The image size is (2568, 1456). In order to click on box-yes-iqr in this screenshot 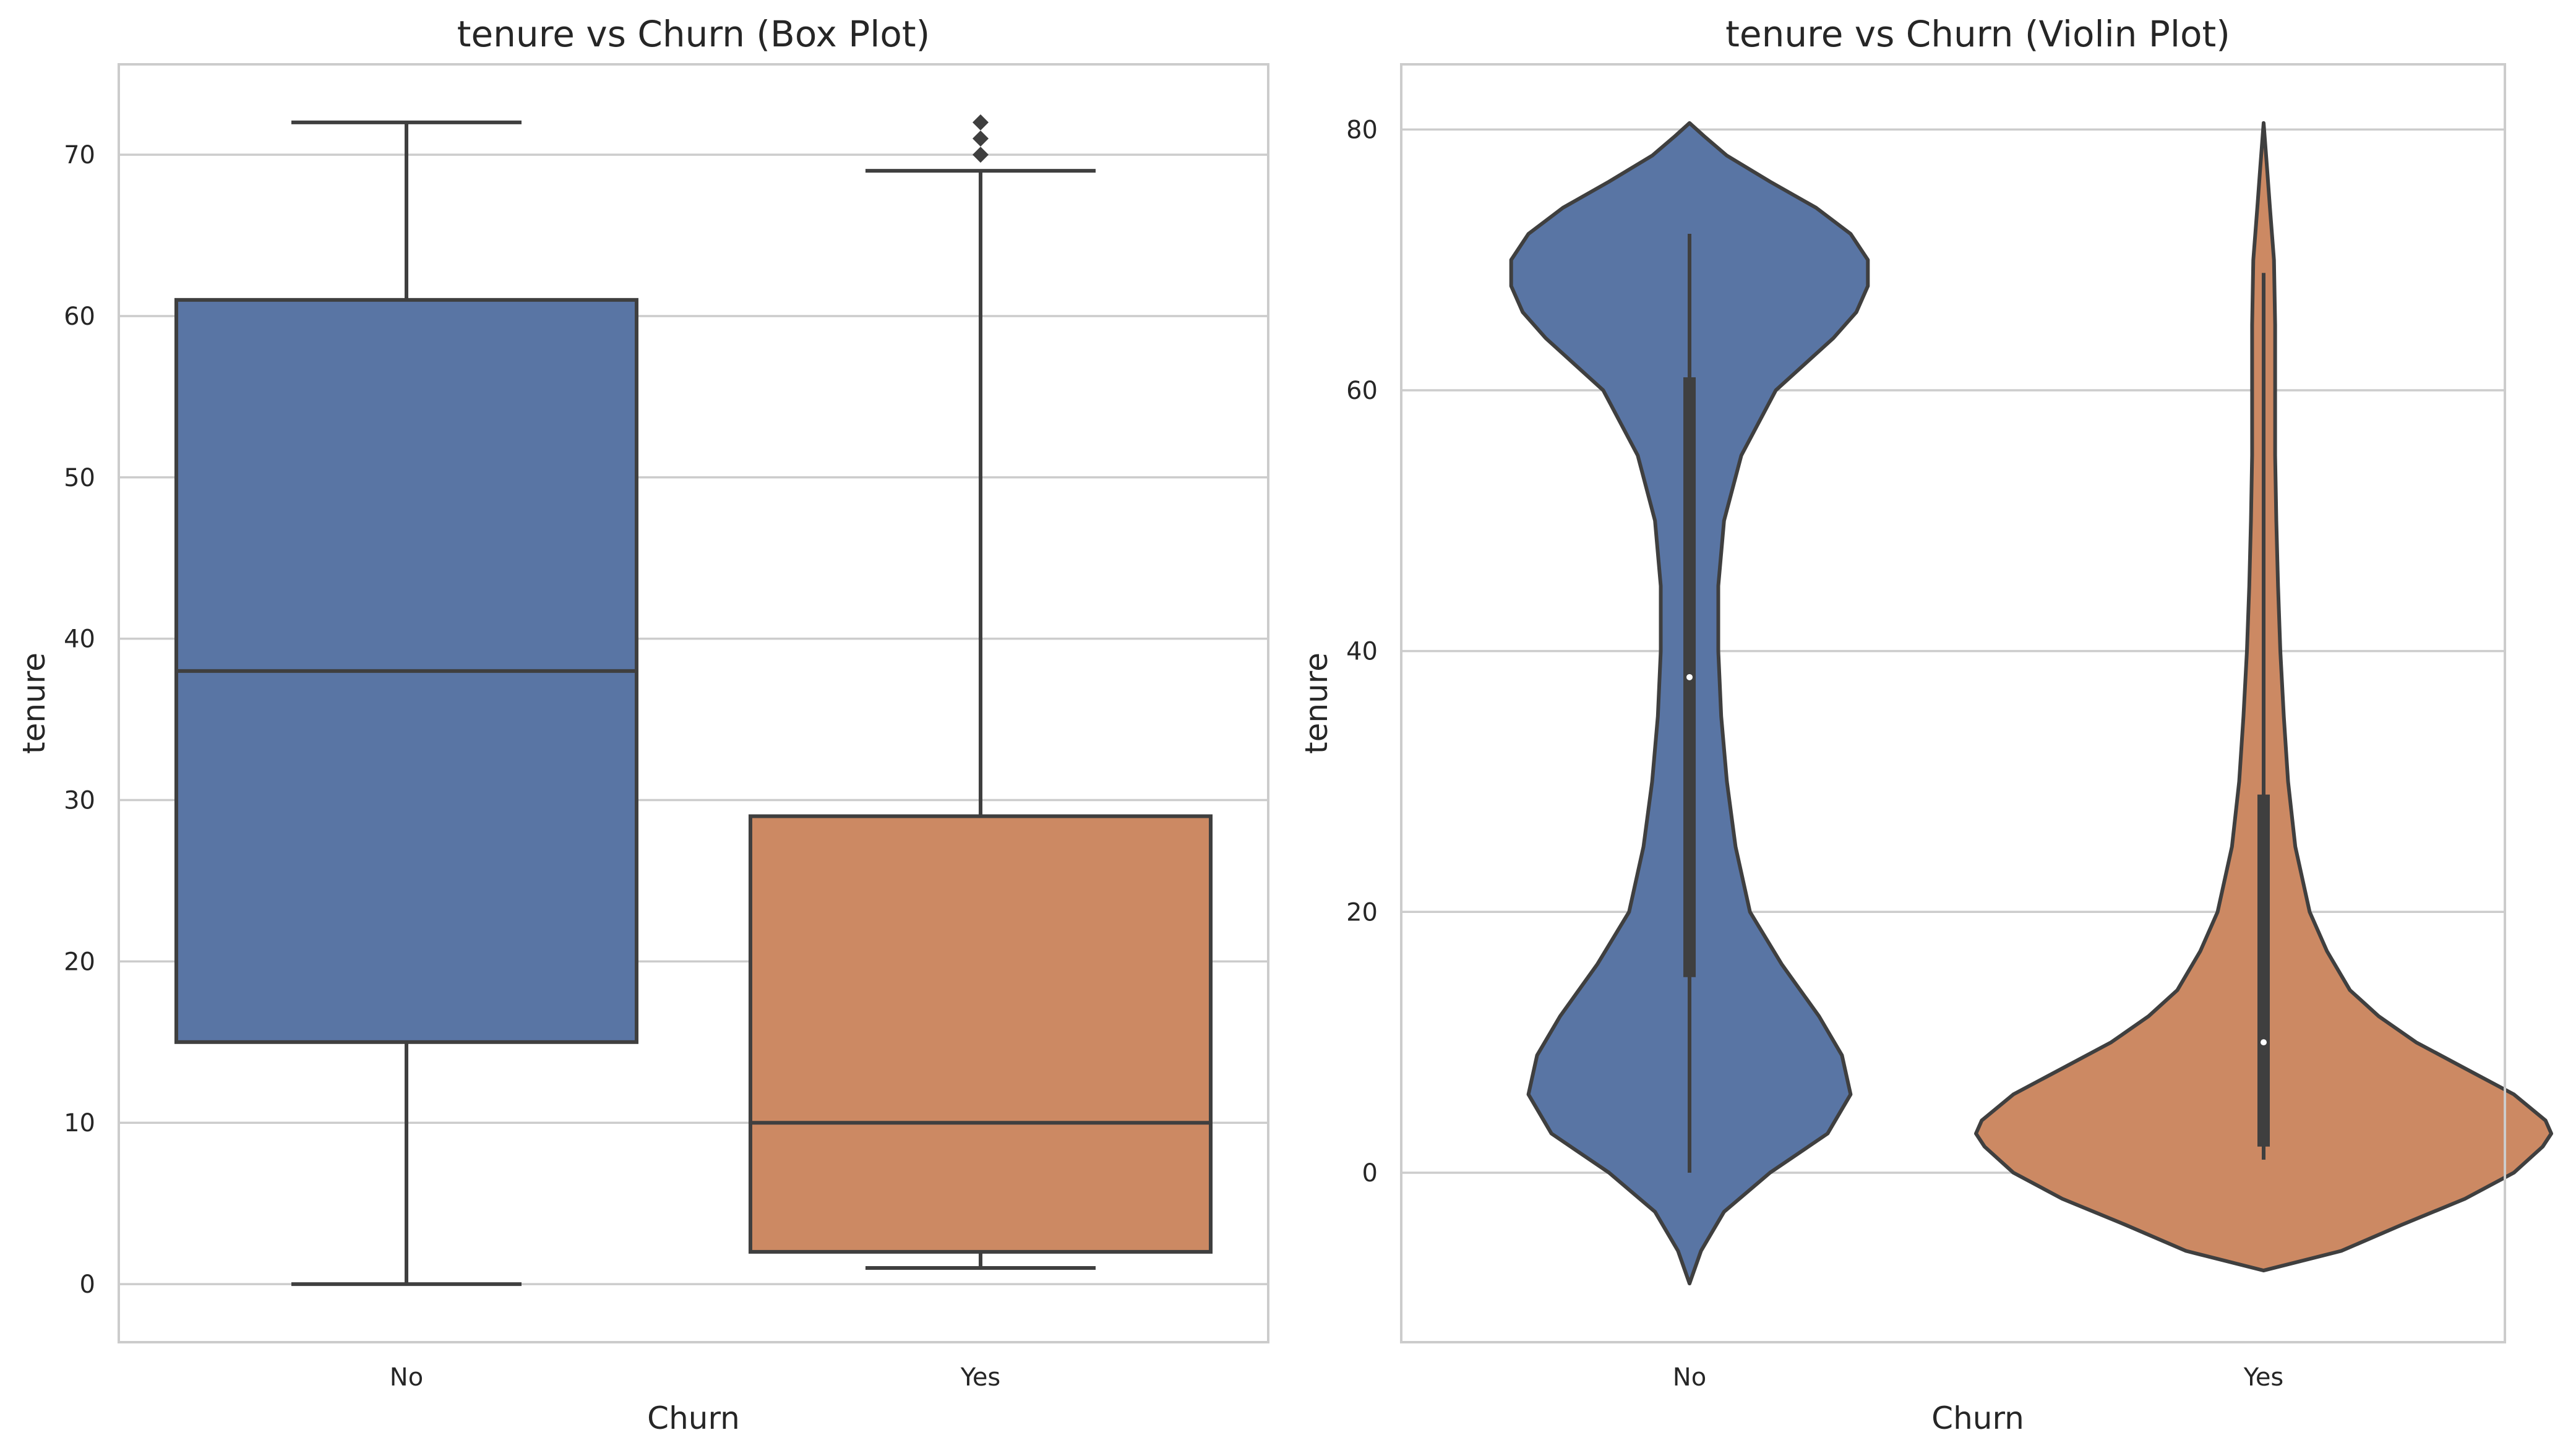, I will do `click(981, 1034)`.